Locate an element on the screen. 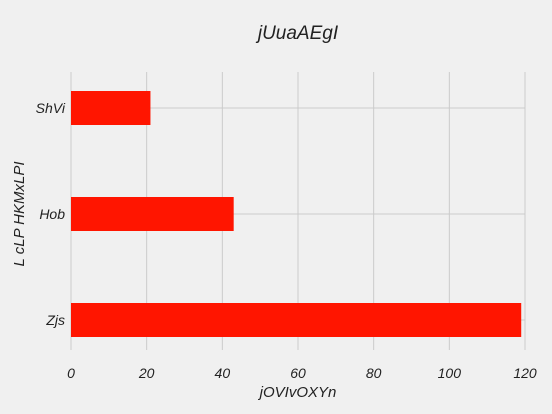  x-tick-labels: 0 20 40 60 80 100 120 is located at coordinates (302, 373).